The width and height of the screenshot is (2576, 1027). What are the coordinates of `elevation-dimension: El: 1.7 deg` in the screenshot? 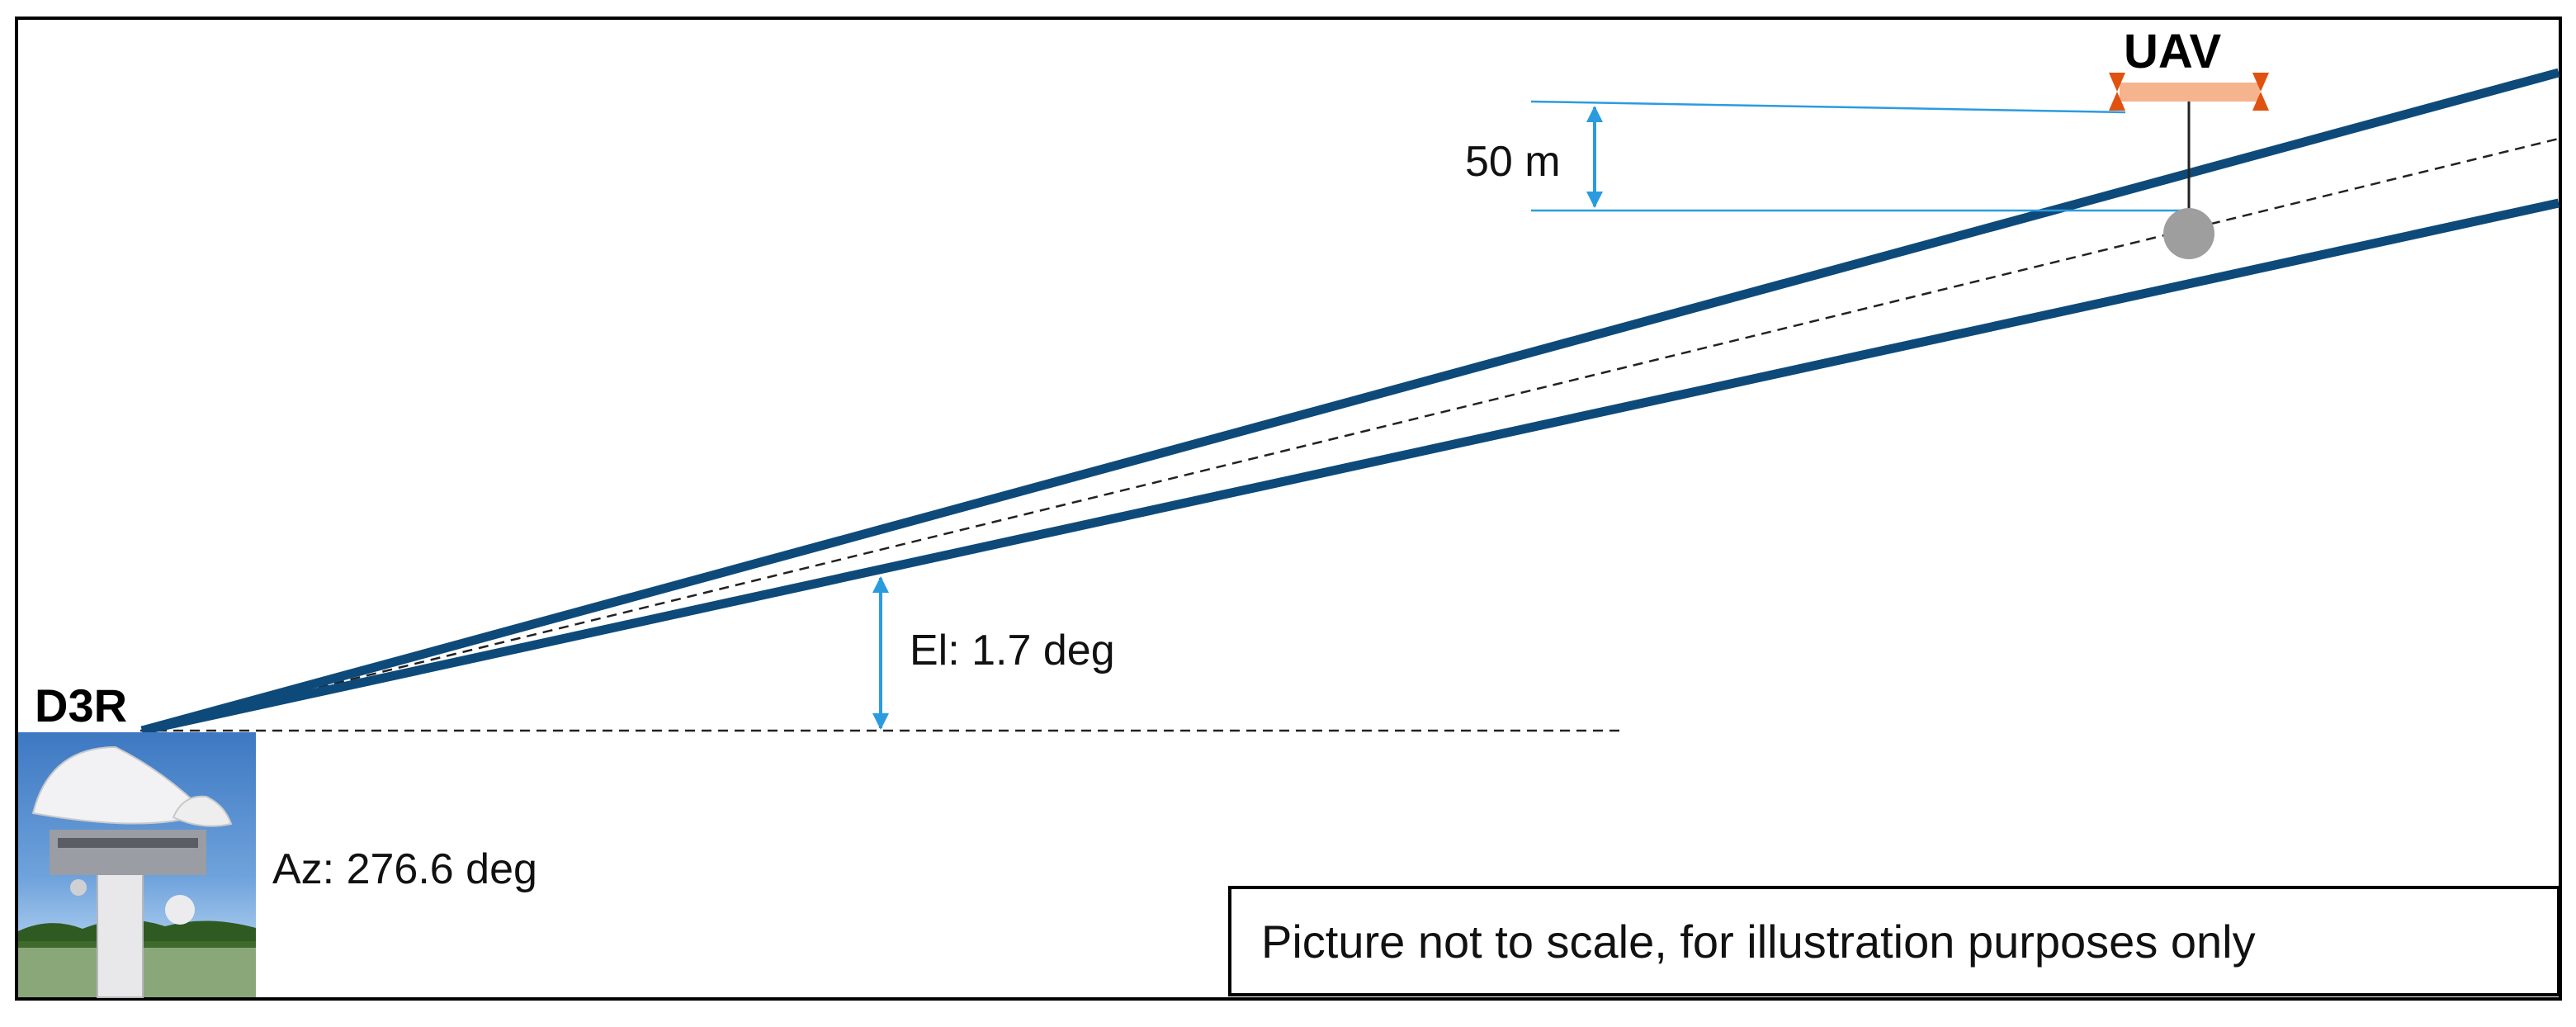 It's located at (993, 653).